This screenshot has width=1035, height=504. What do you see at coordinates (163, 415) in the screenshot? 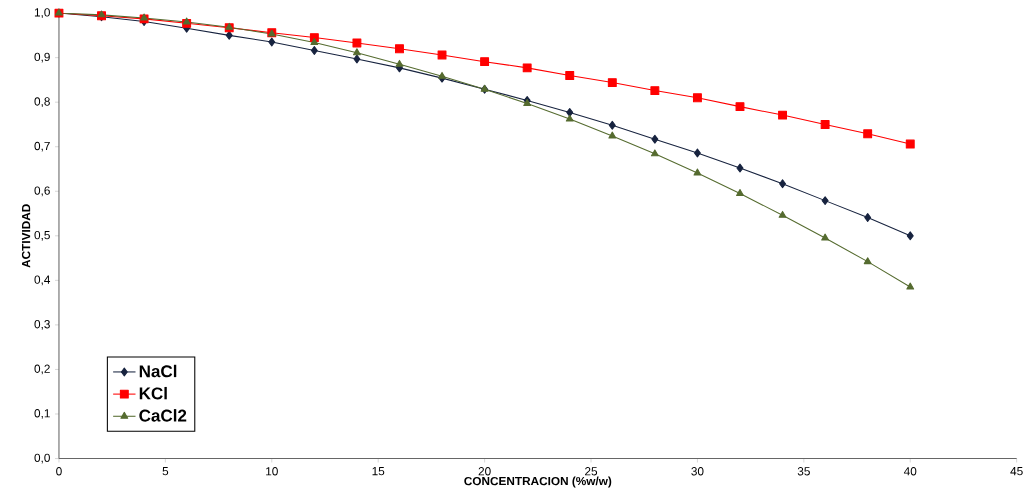
I see `legend-label: CaCl2` at bounding box center [163, 415].